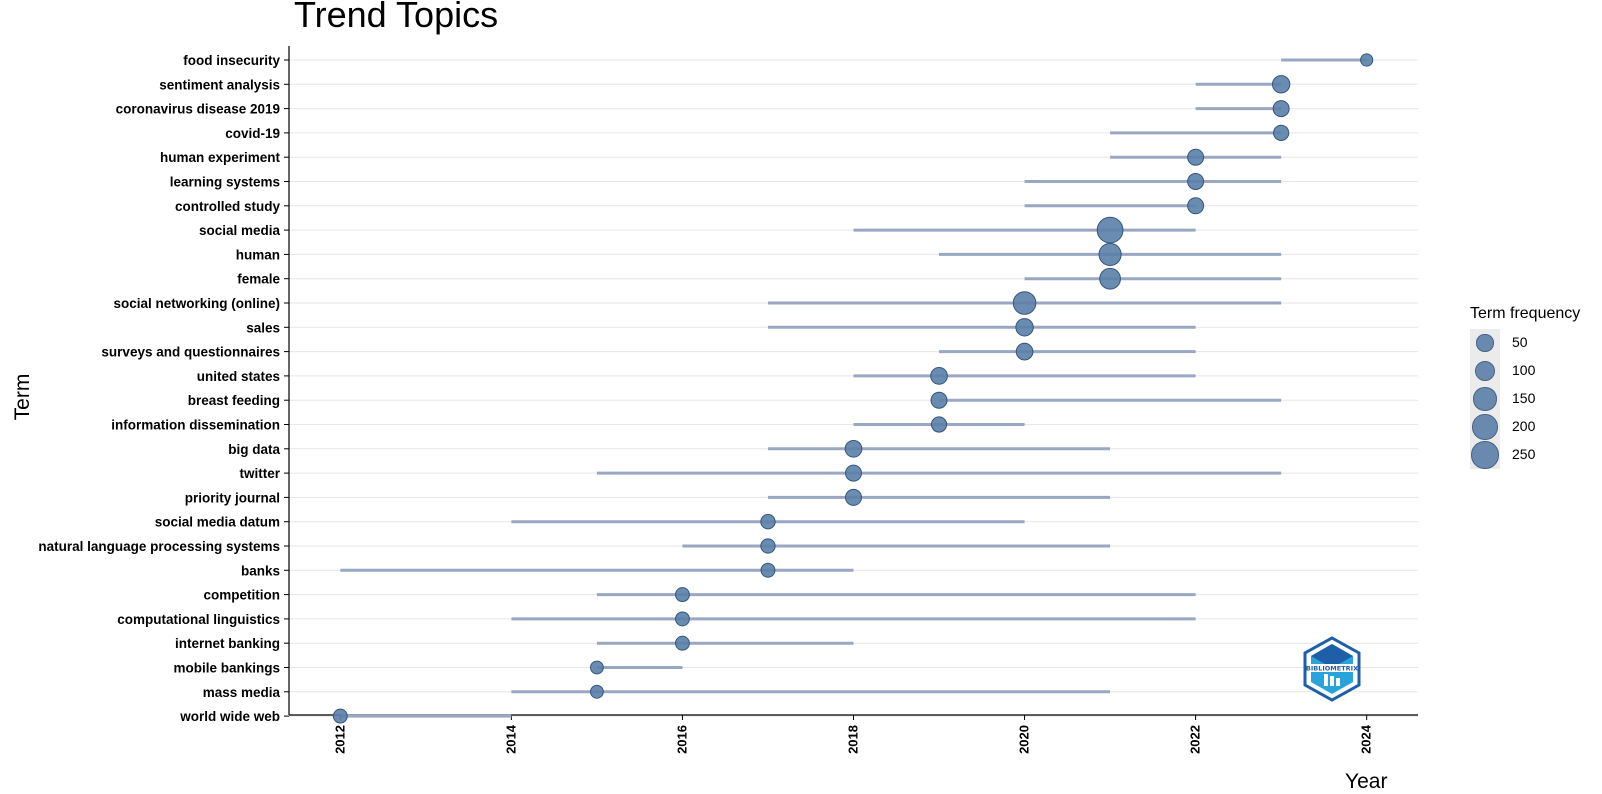  I want to click on term-label: sentiment analysis, so click(219, 84).